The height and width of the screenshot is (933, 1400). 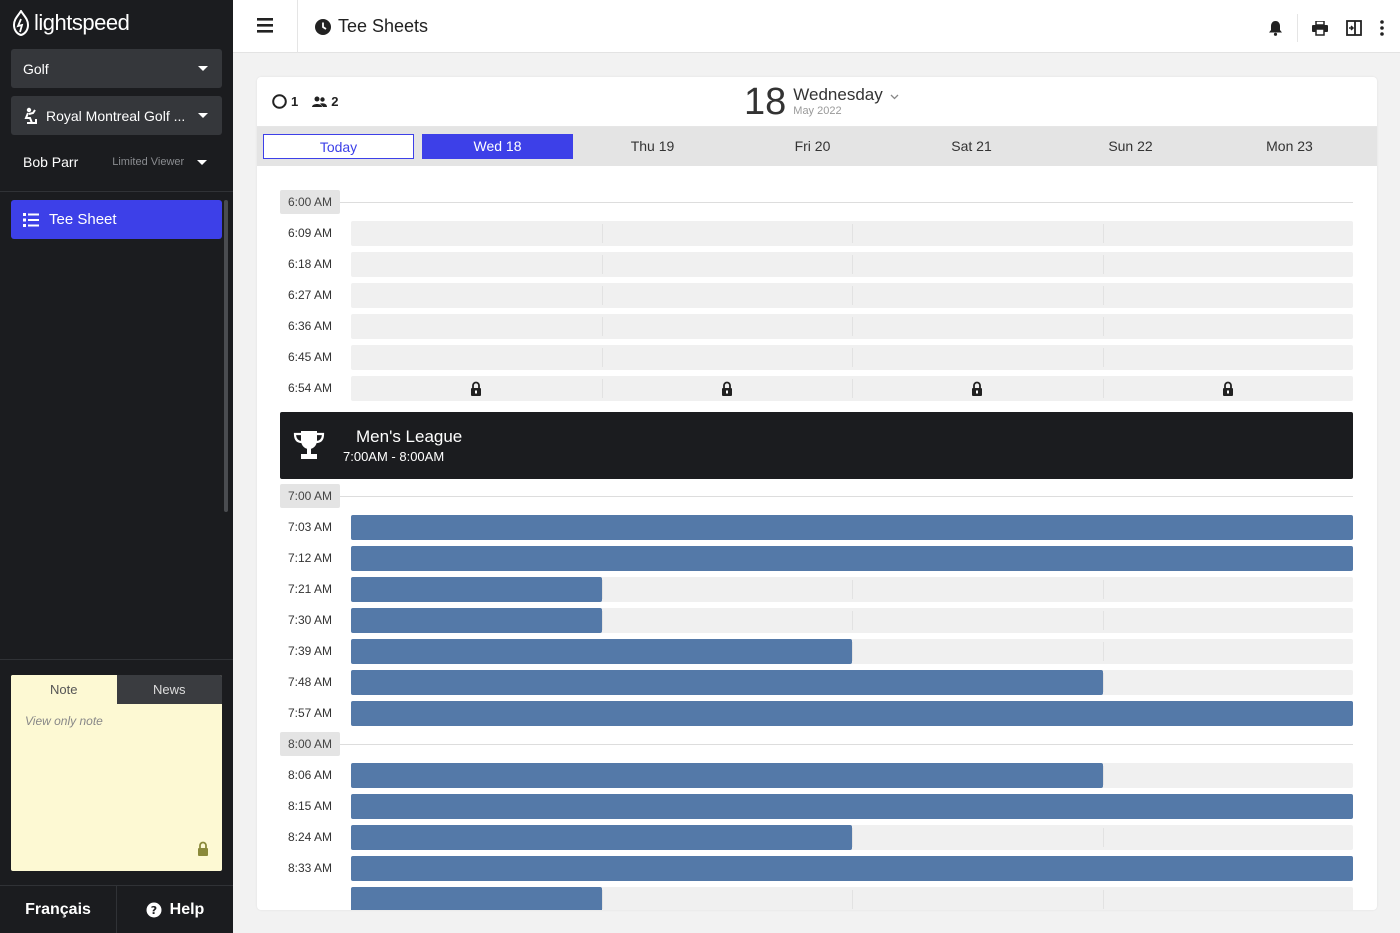 What do you see at coordinates (310, 558) in the screenshot?
I see `slot-time: 7:12 AM` at bounding box center [310, 558].